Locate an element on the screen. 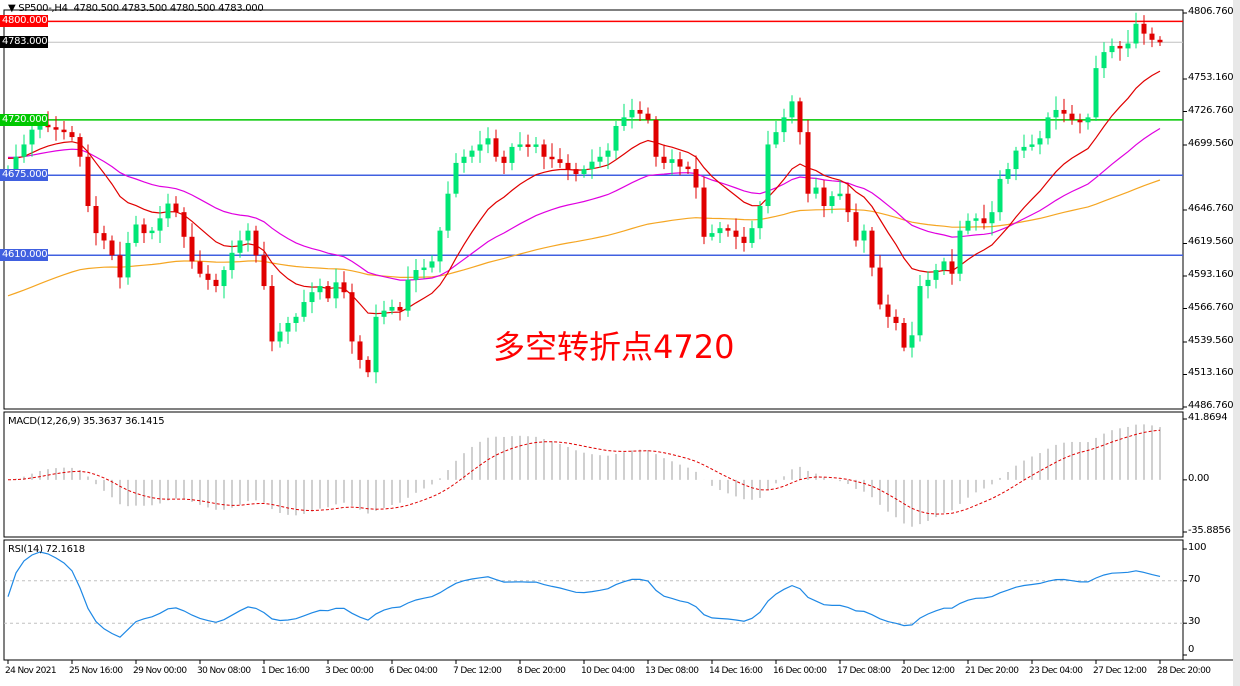 Image resolution: width=1240 pixels, height=686 pixels. rsi-tick-label: 0 is located at coordinates (1191, 649).